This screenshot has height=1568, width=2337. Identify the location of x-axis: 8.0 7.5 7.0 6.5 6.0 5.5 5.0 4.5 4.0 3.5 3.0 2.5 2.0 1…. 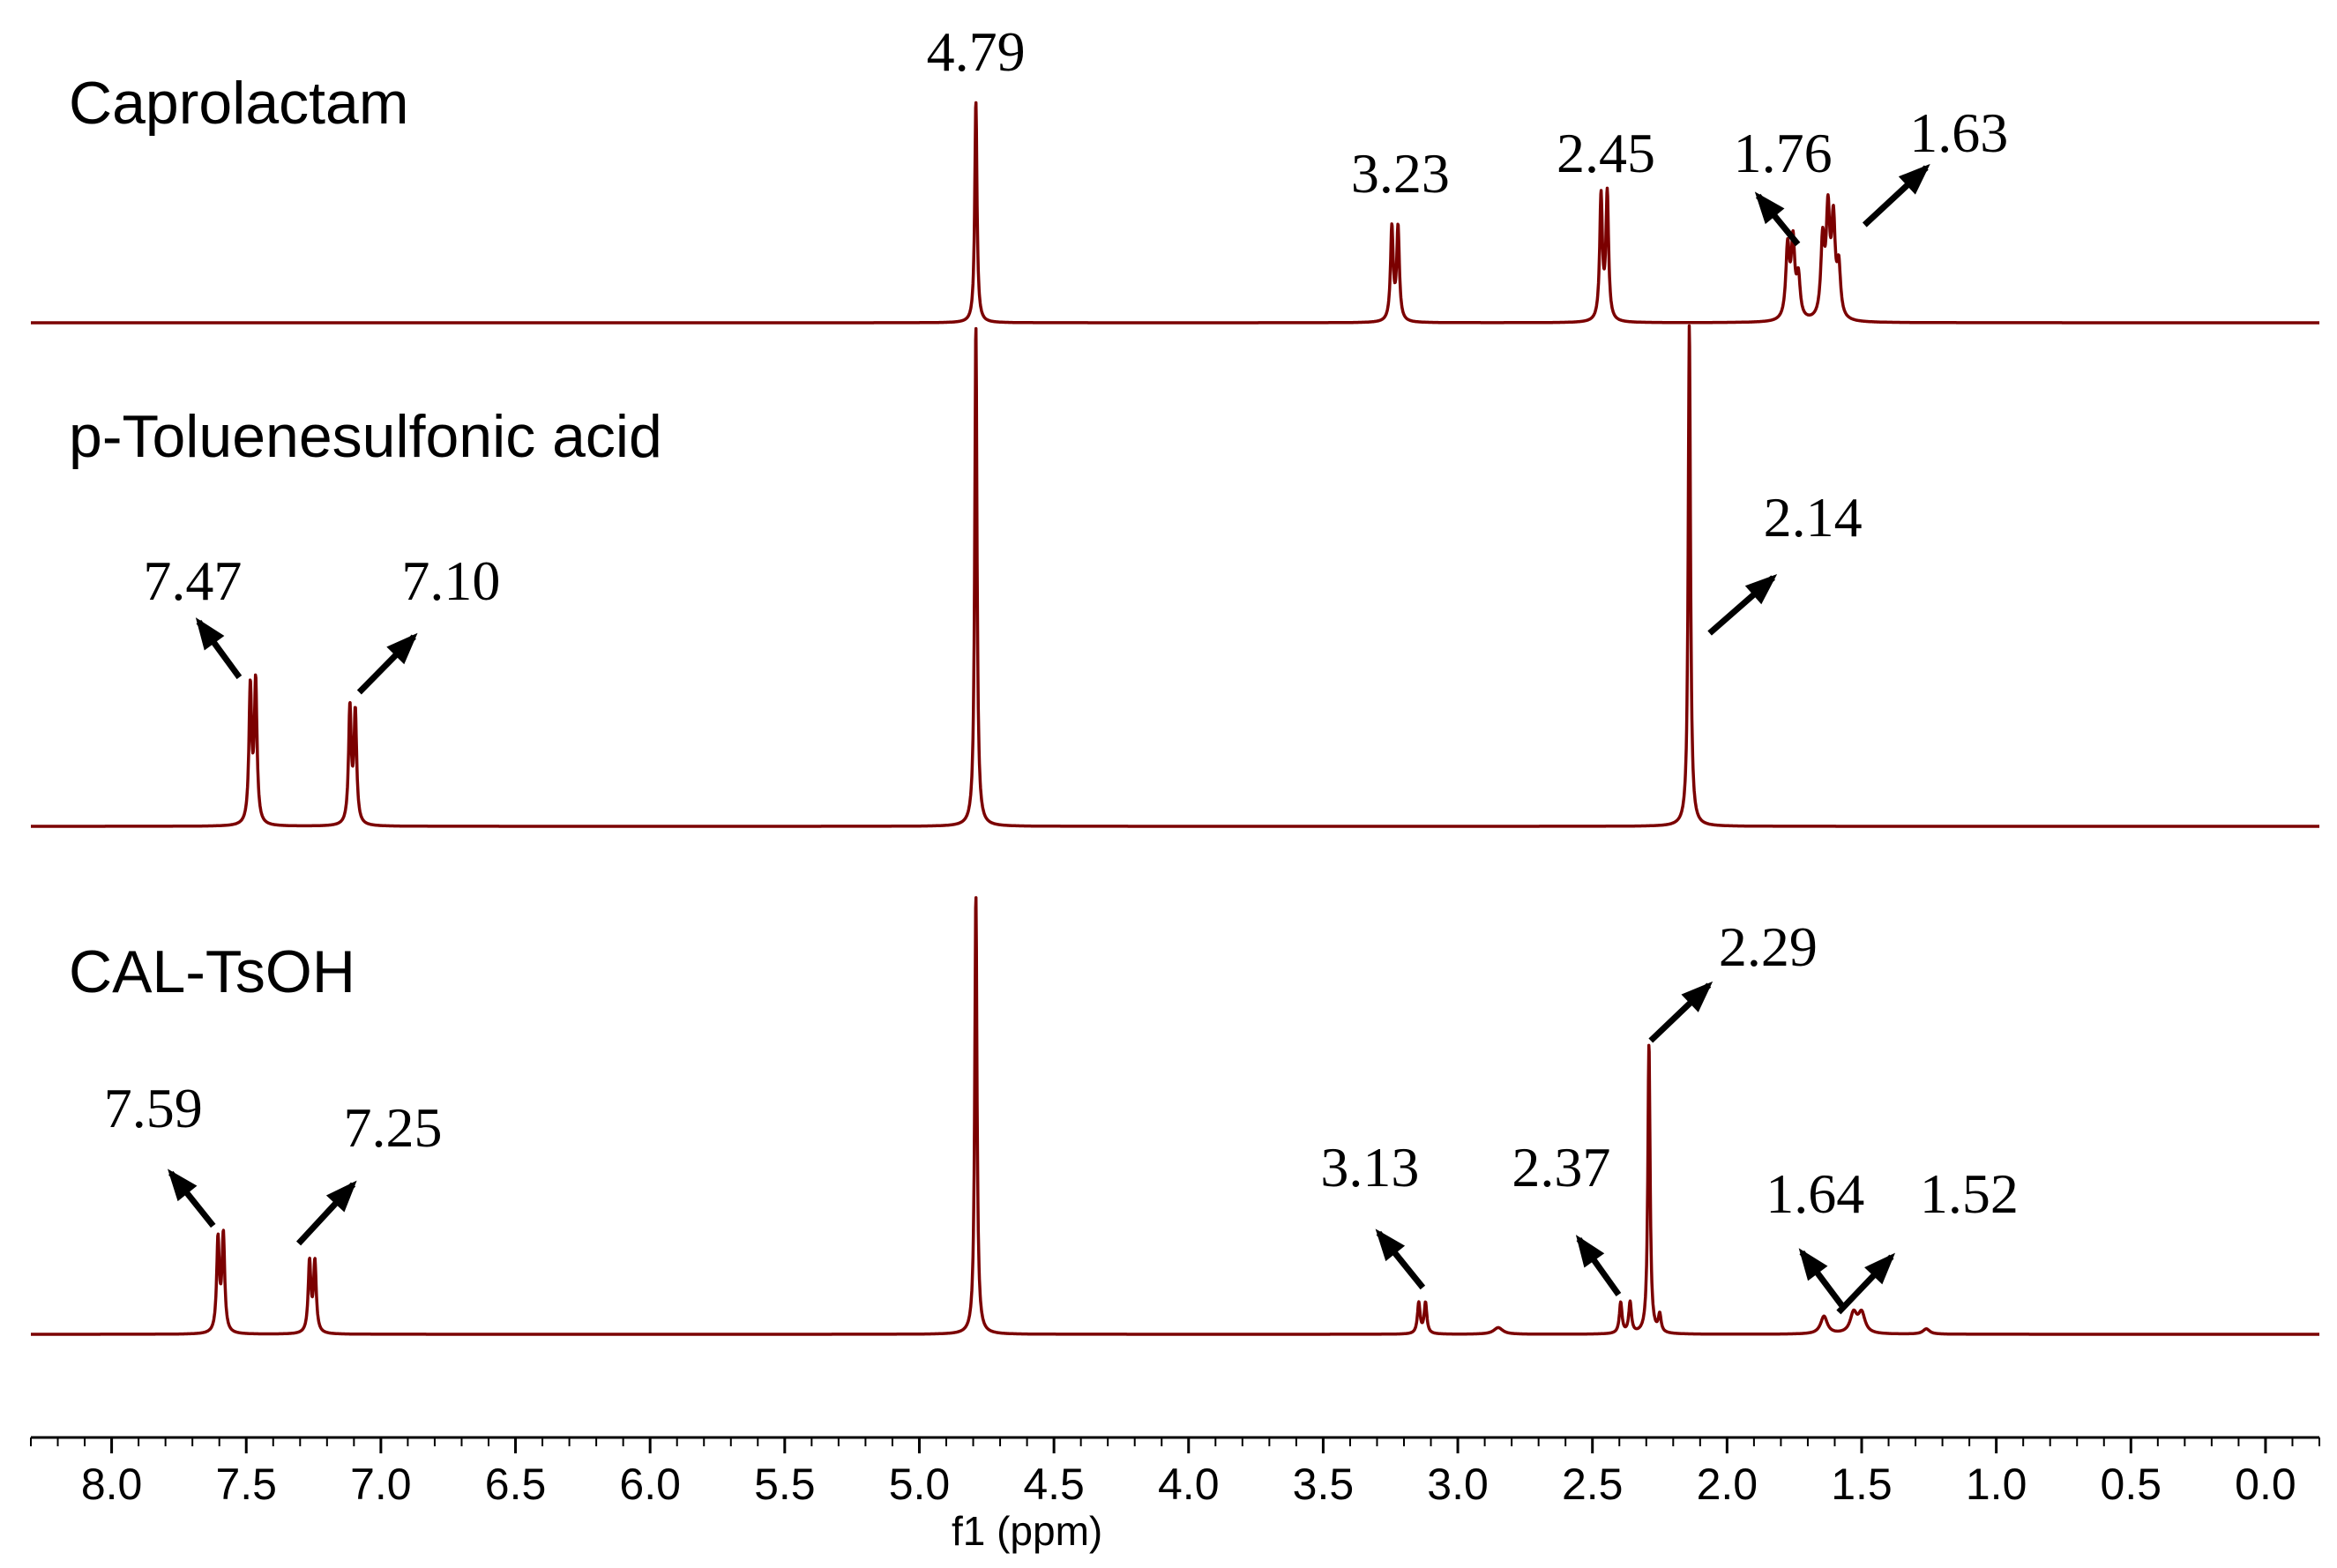
(1175, 1495).